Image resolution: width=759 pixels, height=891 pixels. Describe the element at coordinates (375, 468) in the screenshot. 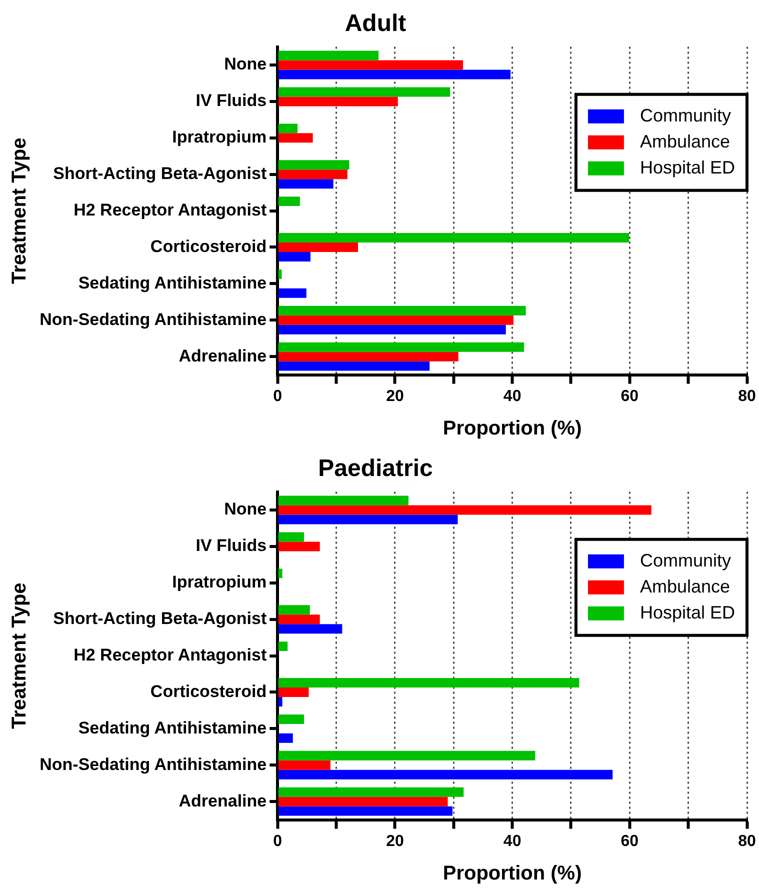

I see `chart-title: Paediatric` at that location.